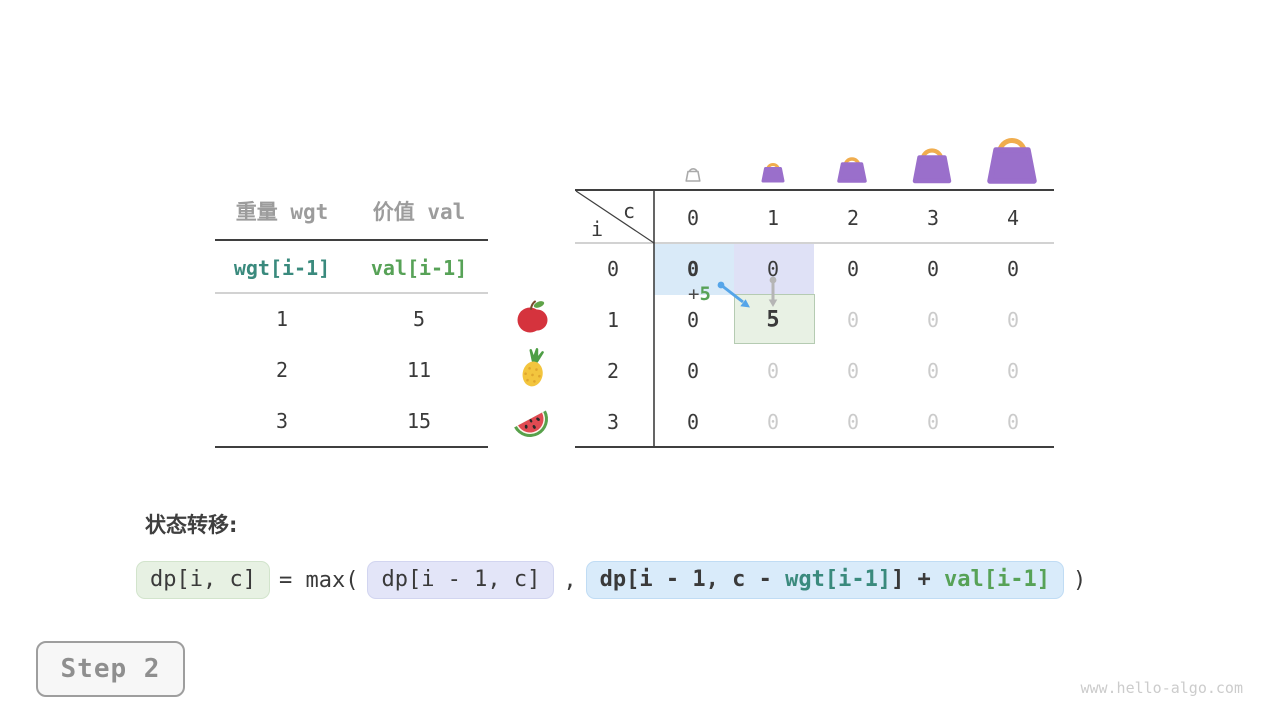  Describe the element at coordinates (1013, 422) in the screenshot. I see `dp-cell-3-4: 0` at that location.